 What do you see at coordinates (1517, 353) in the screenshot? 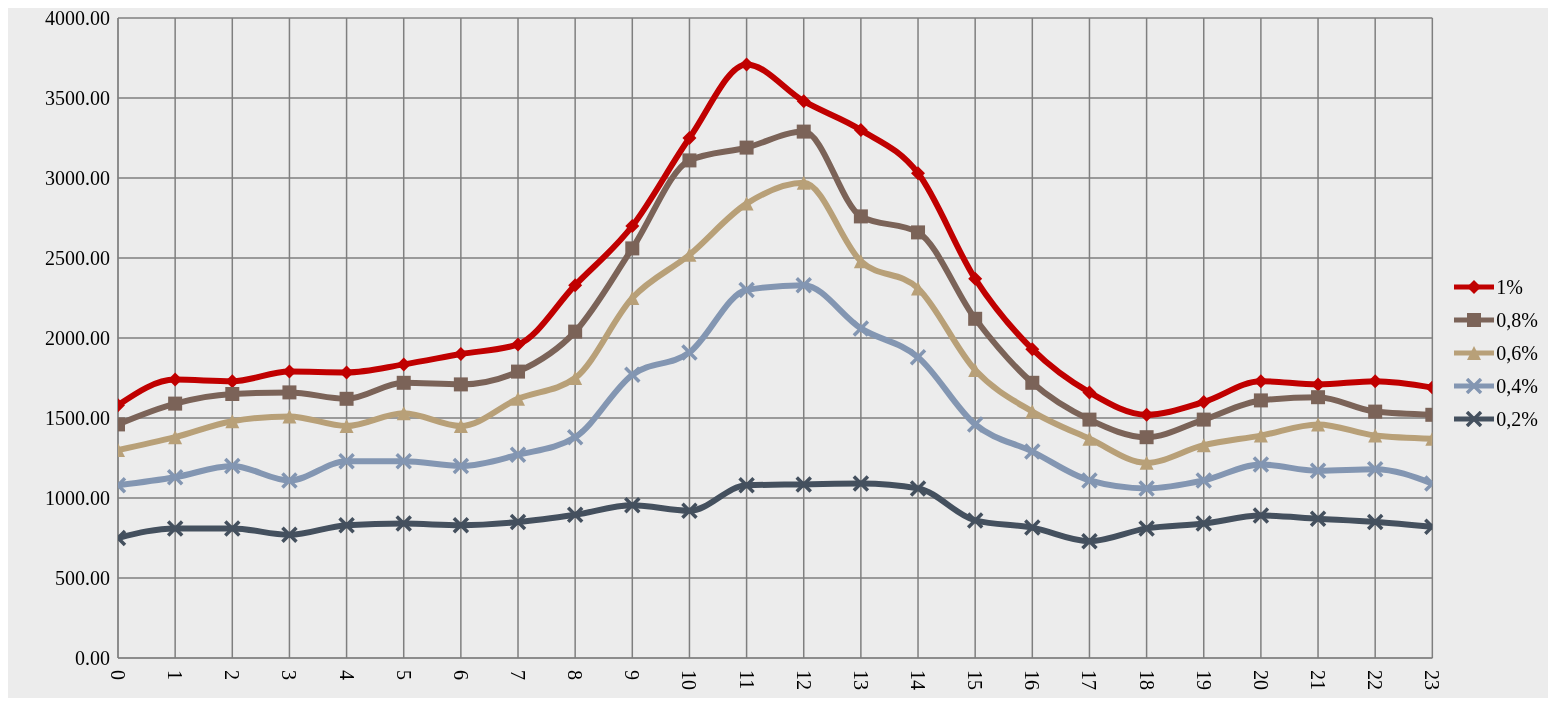
I see `legend-label: 0,6%` at bounding box center [1517, 353].